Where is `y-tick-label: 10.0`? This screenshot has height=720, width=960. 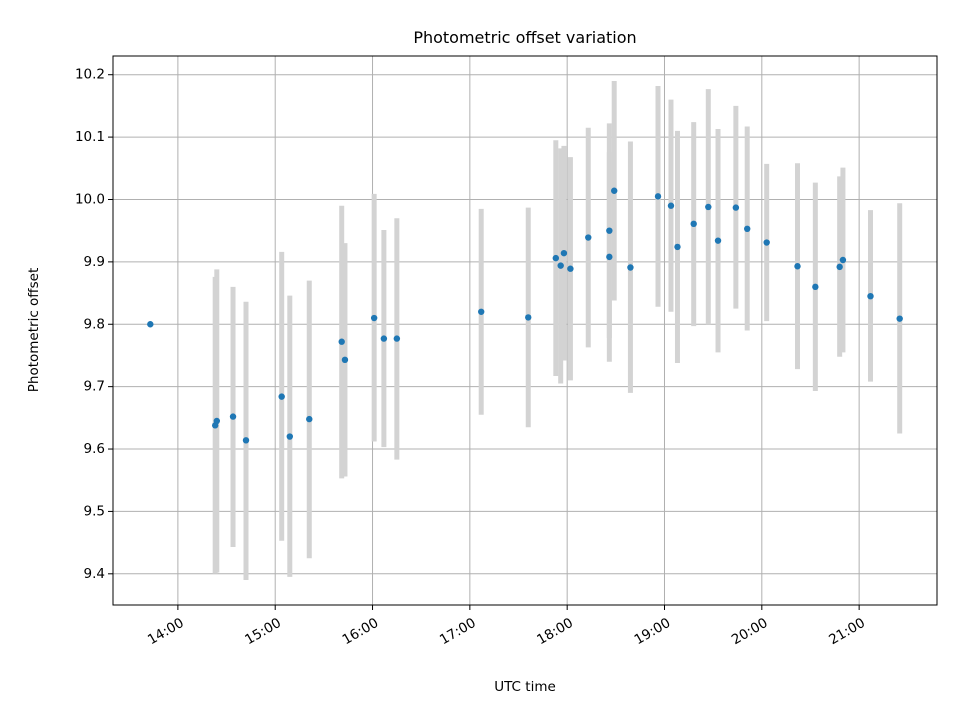
y-tick-label: 10.0 is located at coordinates (90, 199).